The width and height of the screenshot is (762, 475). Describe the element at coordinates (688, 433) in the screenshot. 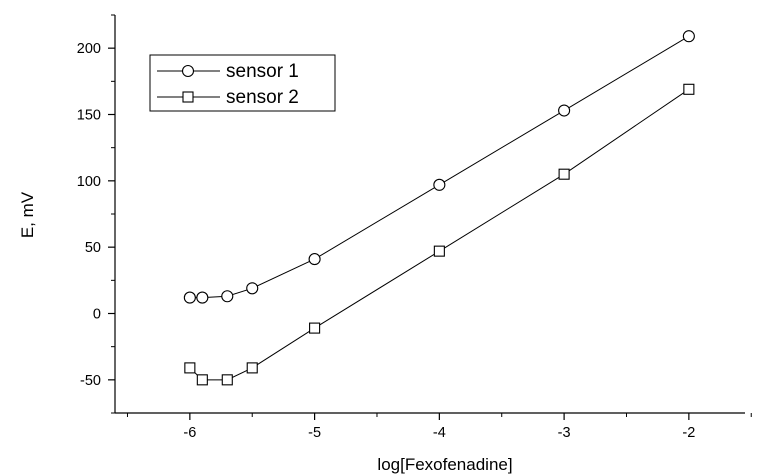

I see `x-tick-label: -2` at that location.